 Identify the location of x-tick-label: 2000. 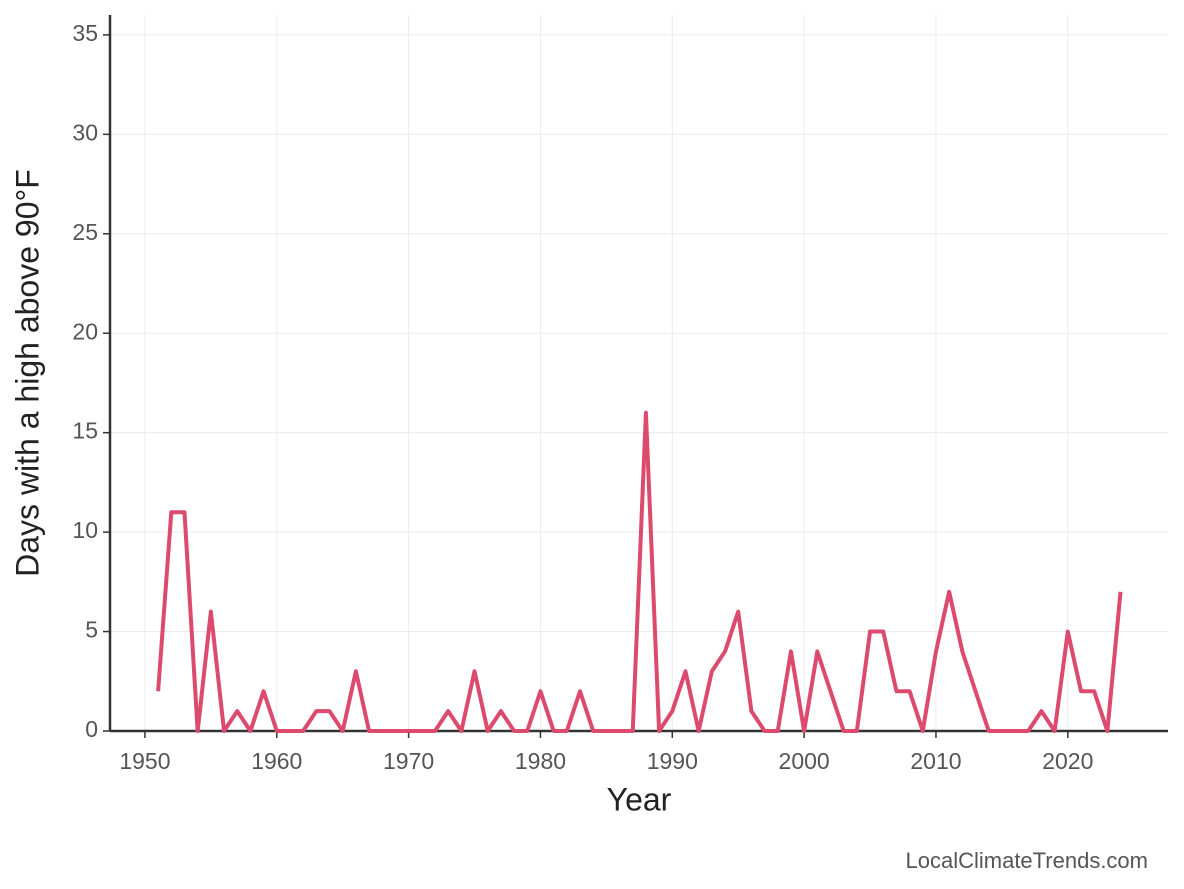
(804, 761).